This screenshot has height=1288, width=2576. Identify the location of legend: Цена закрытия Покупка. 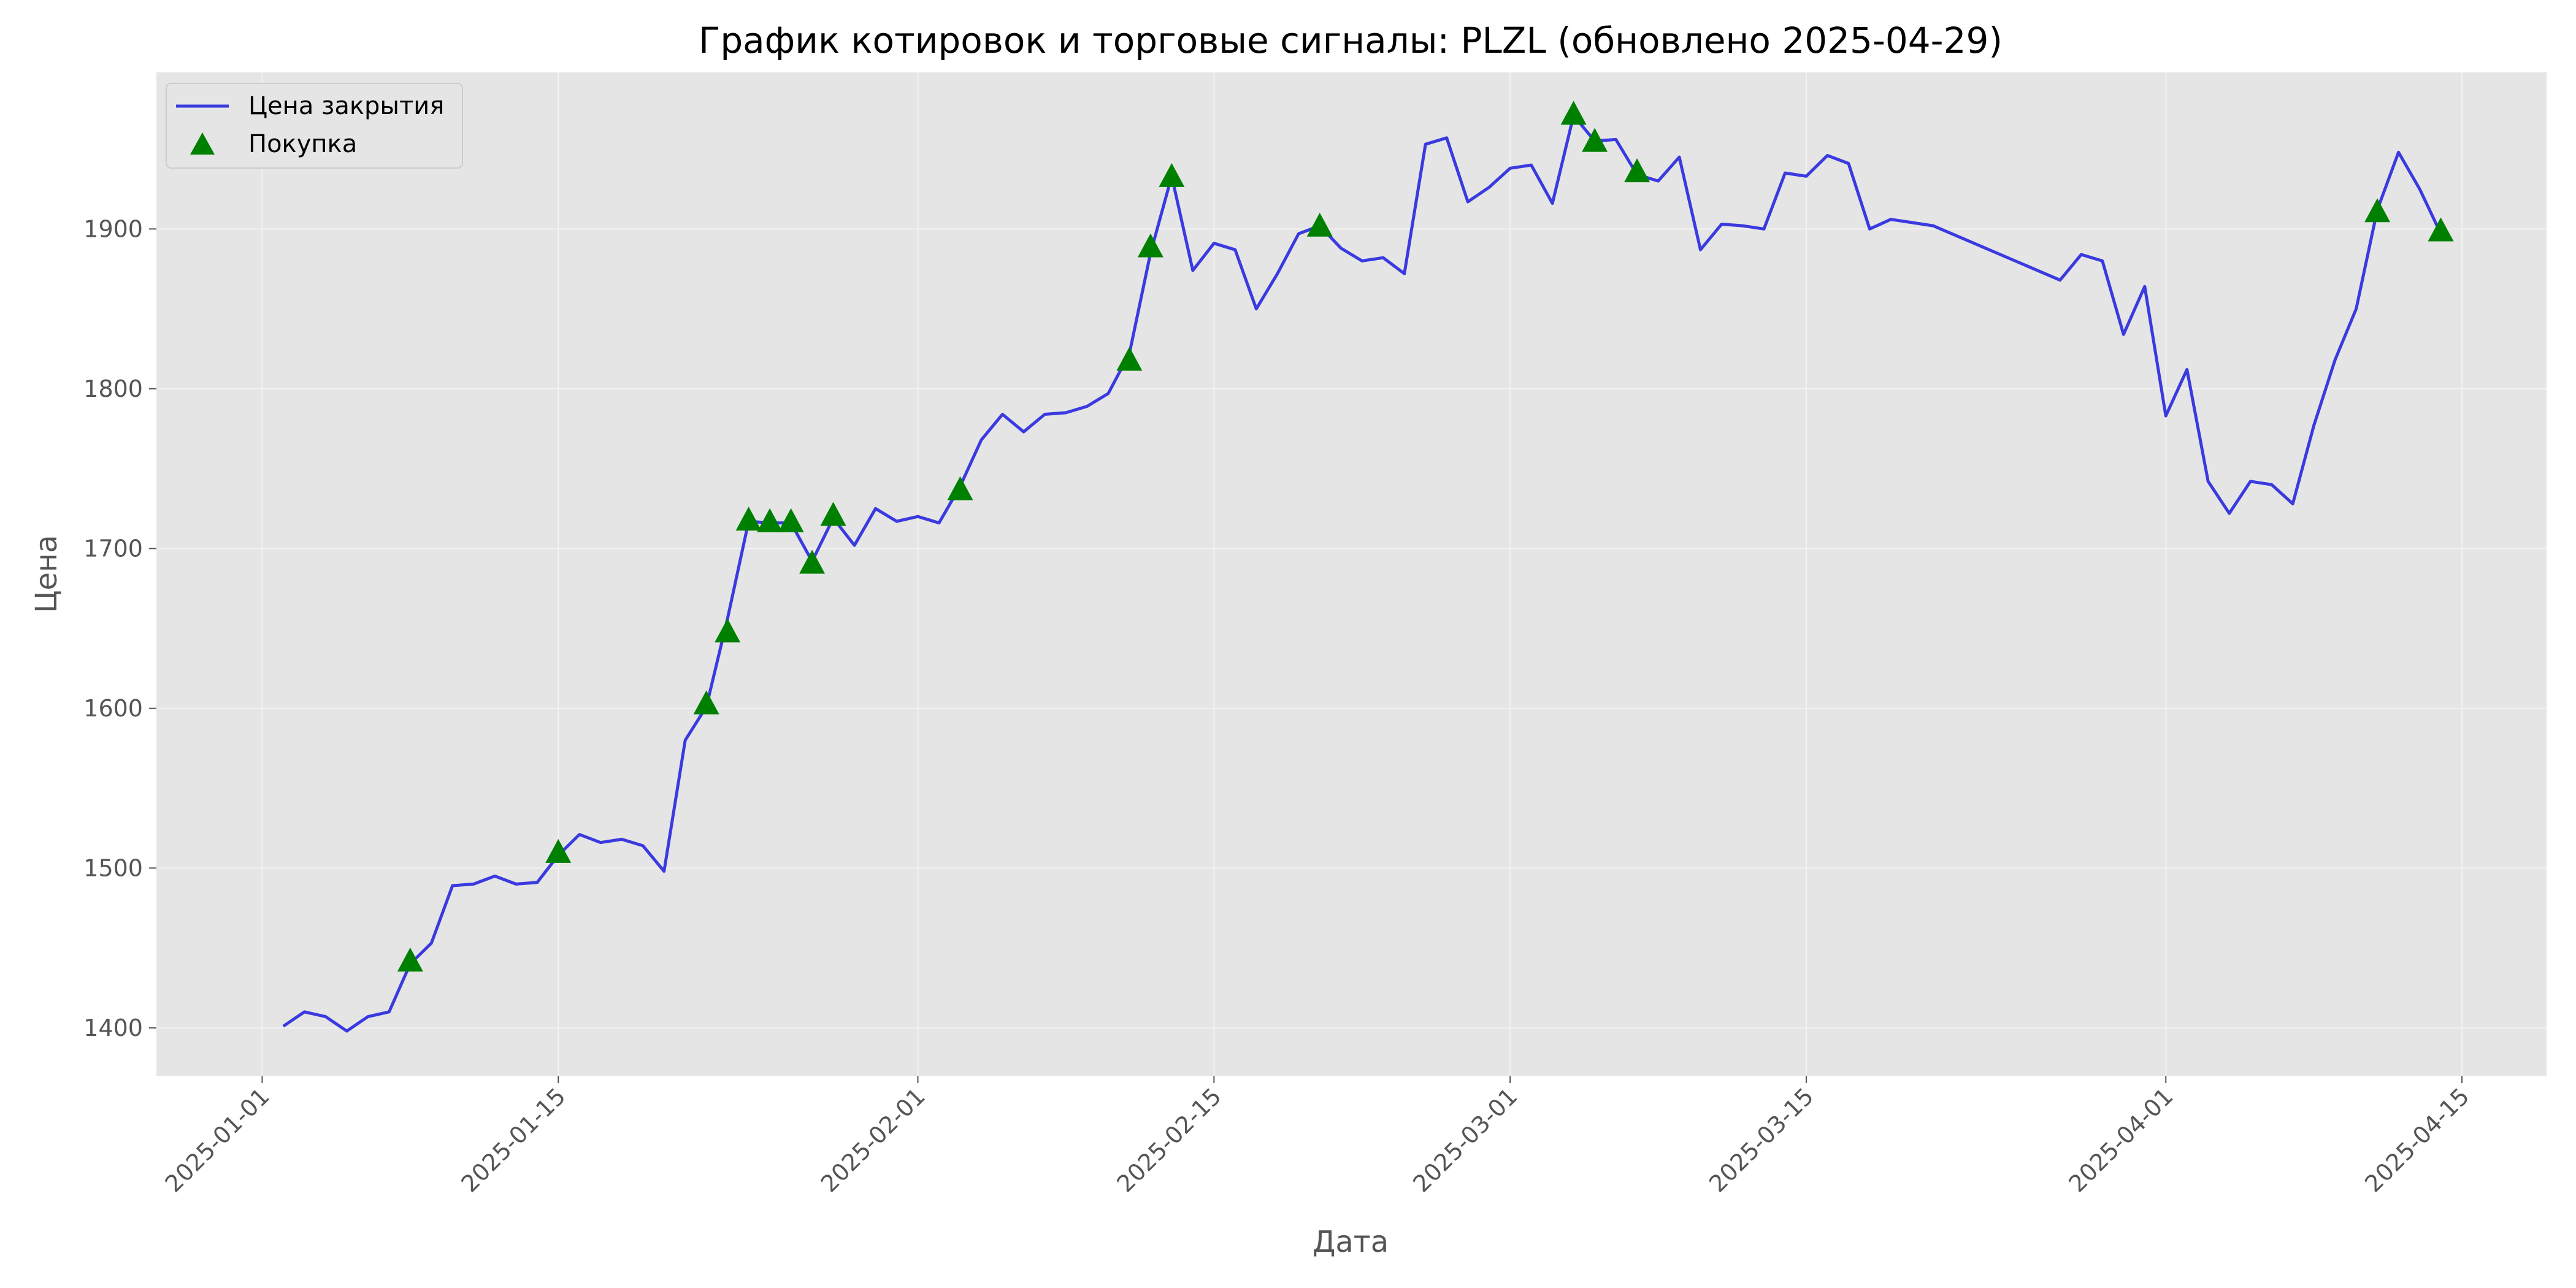
(314, 126).